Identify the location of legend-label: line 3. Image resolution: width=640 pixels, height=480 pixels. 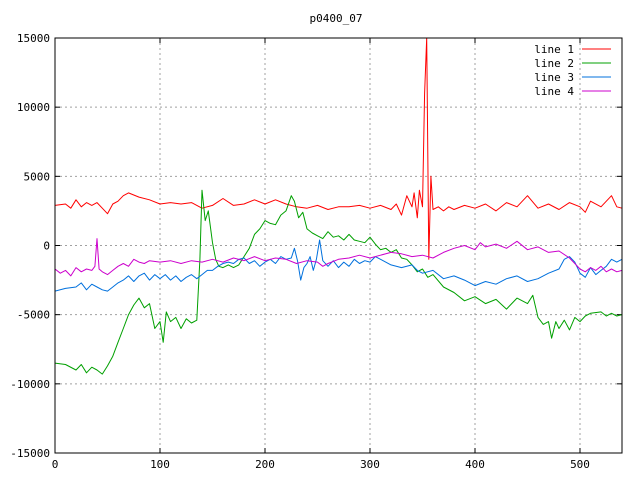
(554, 77).